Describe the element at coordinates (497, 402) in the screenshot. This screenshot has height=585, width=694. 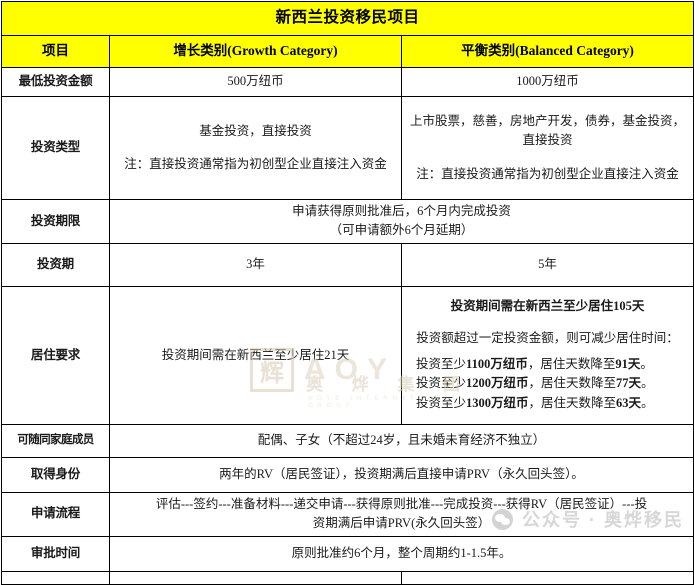
I see `tier-amount: 1300万纽币` at that location.